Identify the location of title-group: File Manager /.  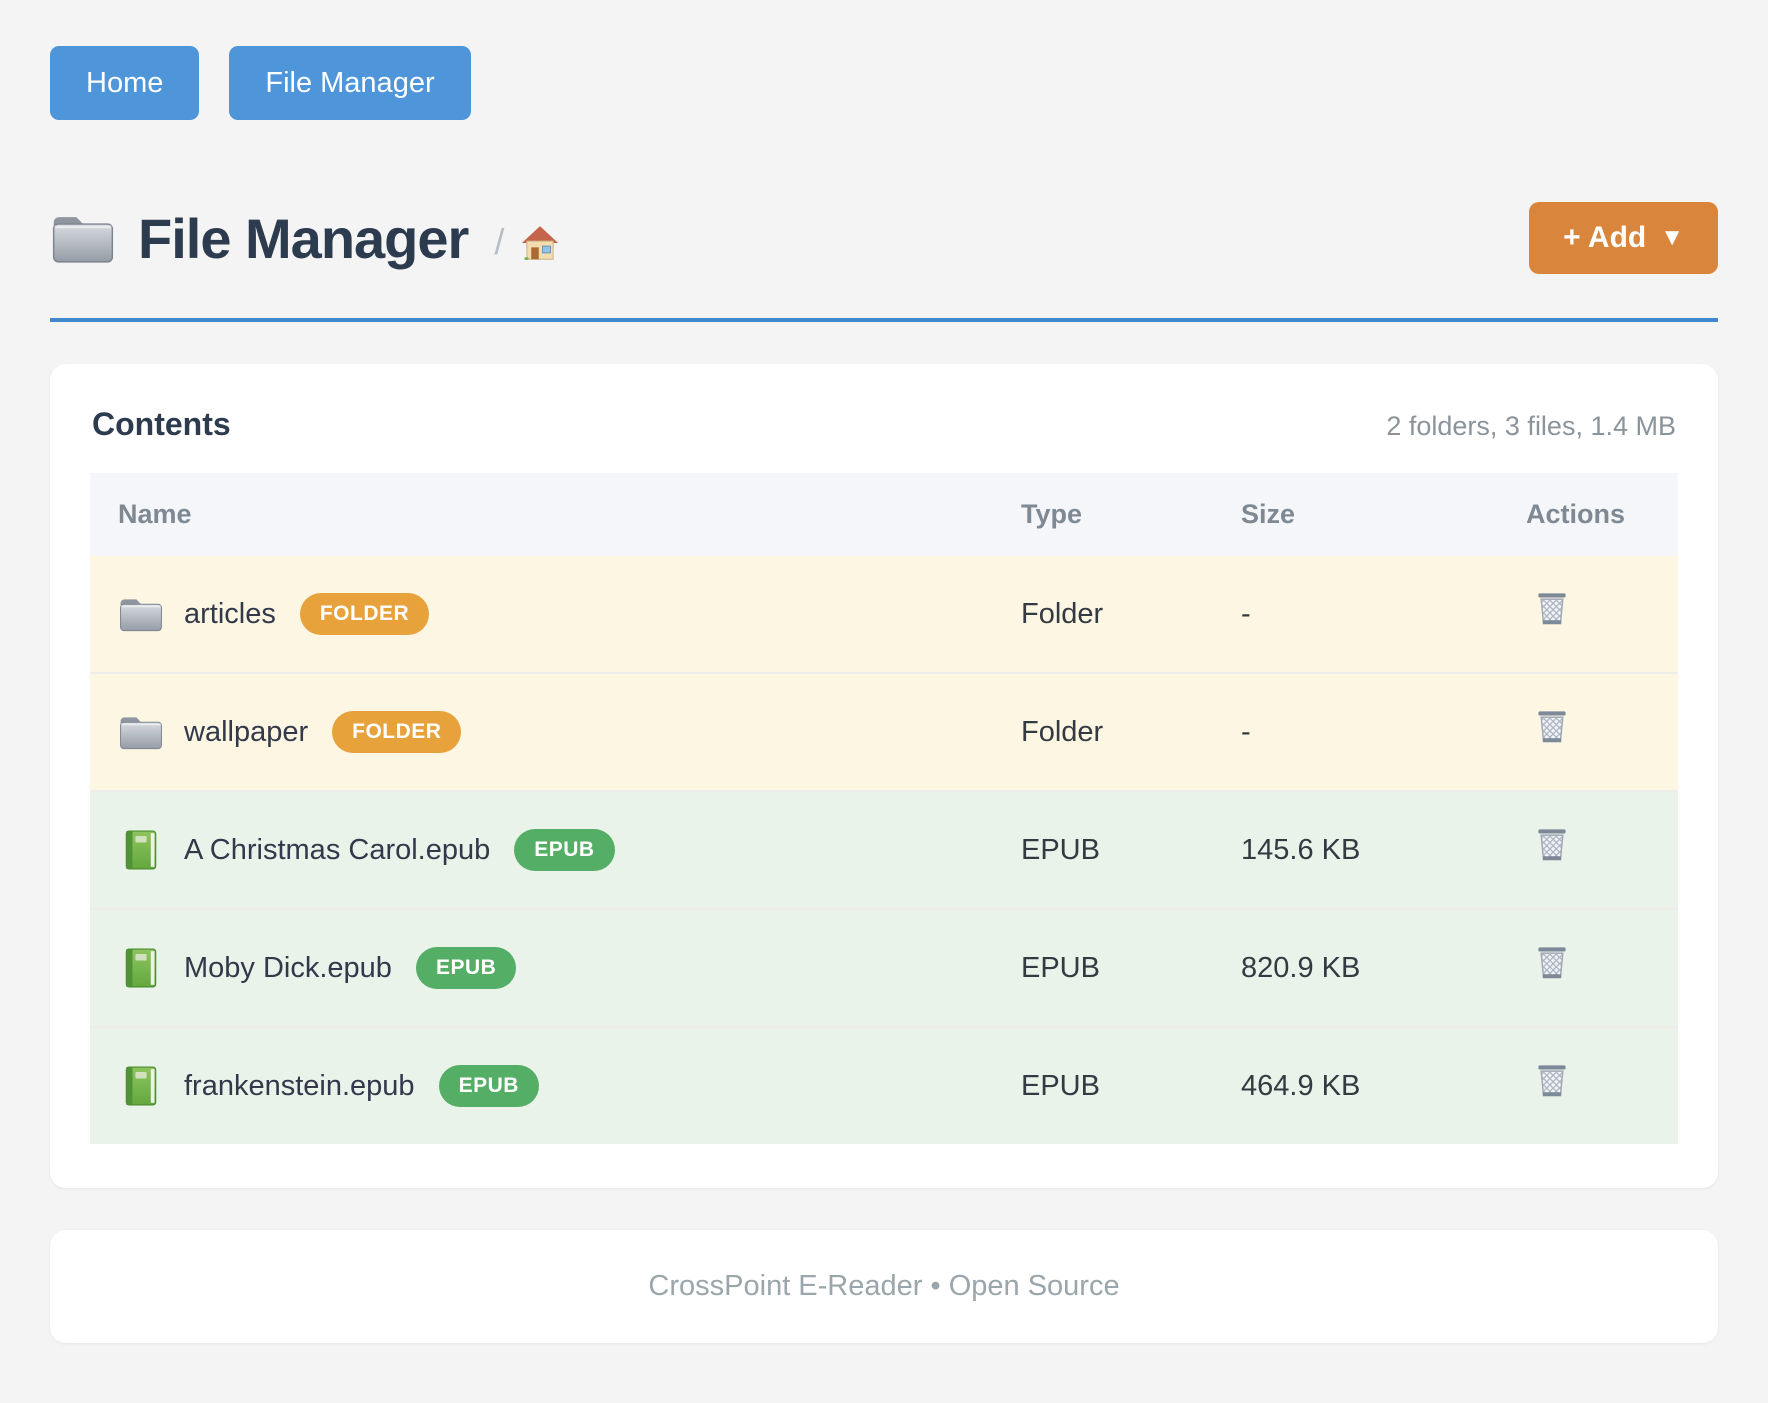
(305, 238).